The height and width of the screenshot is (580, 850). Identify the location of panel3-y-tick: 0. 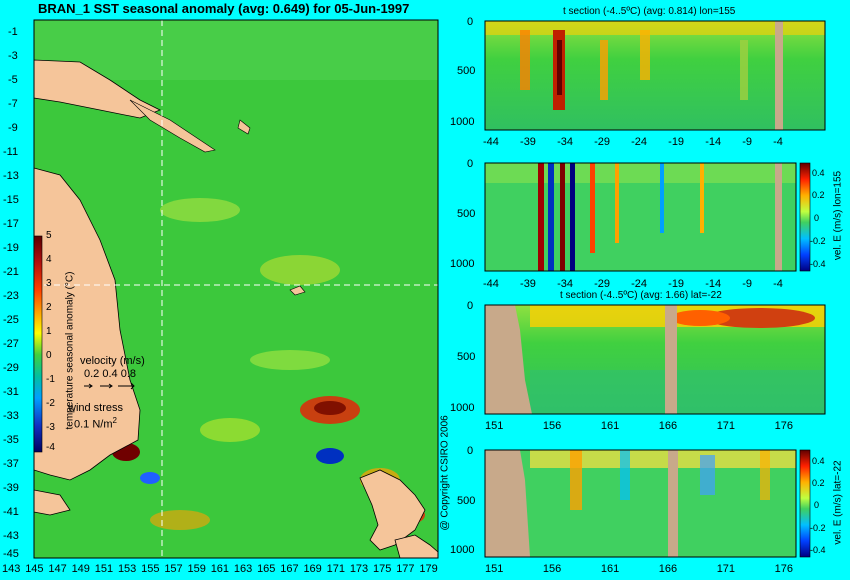
(470, 306).